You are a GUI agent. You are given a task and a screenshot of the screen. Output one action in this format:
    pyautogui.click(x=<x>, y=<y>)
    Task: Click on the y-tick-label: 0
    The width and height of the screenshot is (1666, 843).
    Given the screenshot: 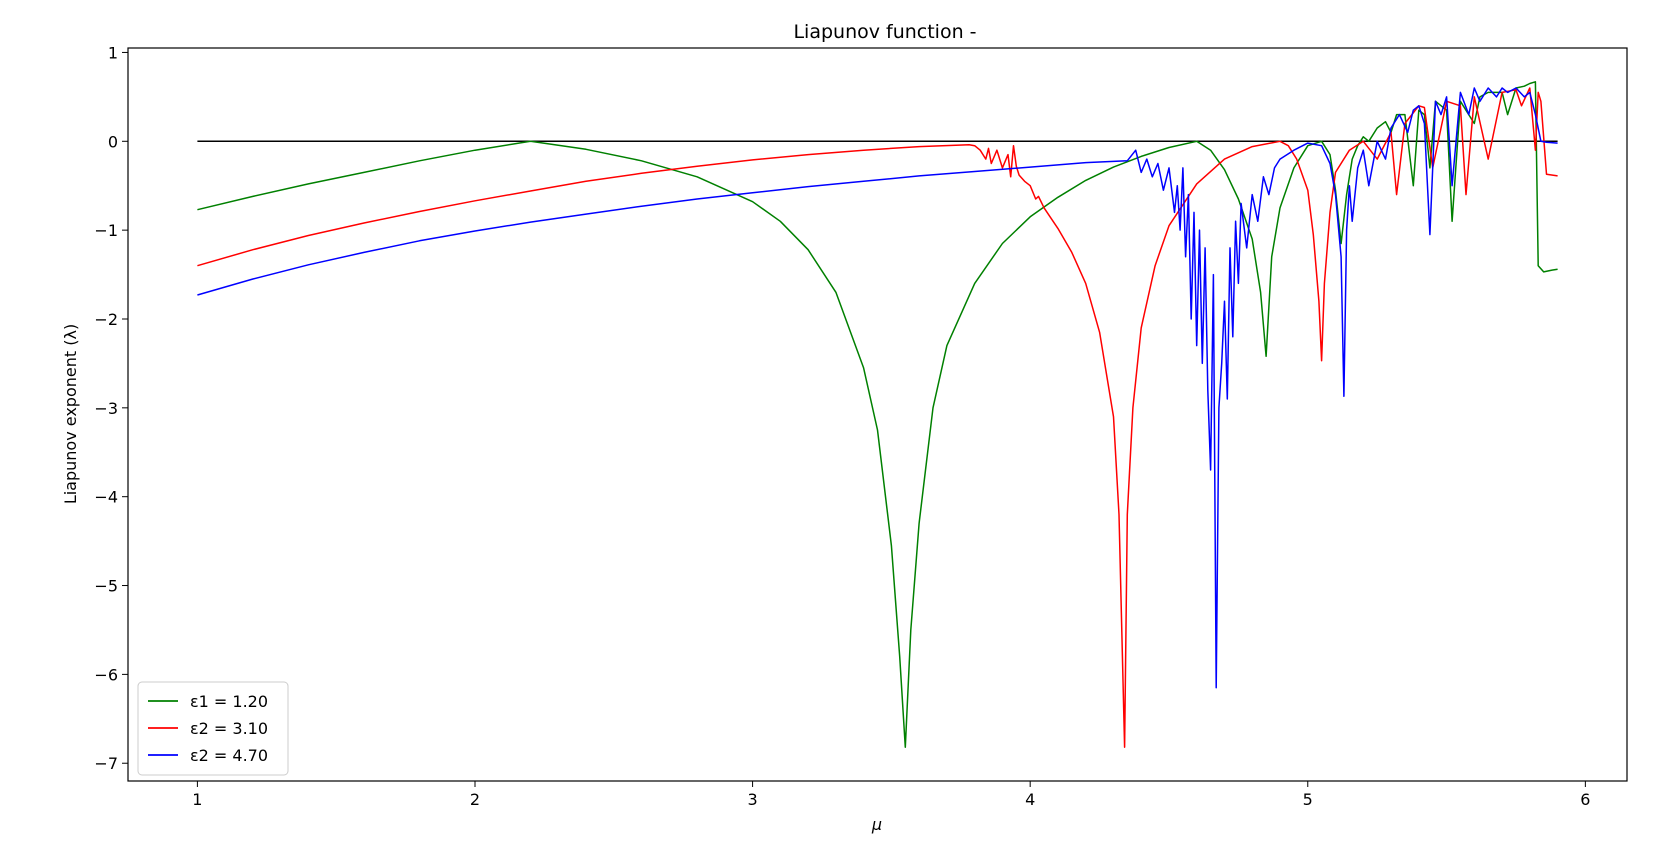 What is the action you would take?
    pyautogui.click(x=113, y=141)
    